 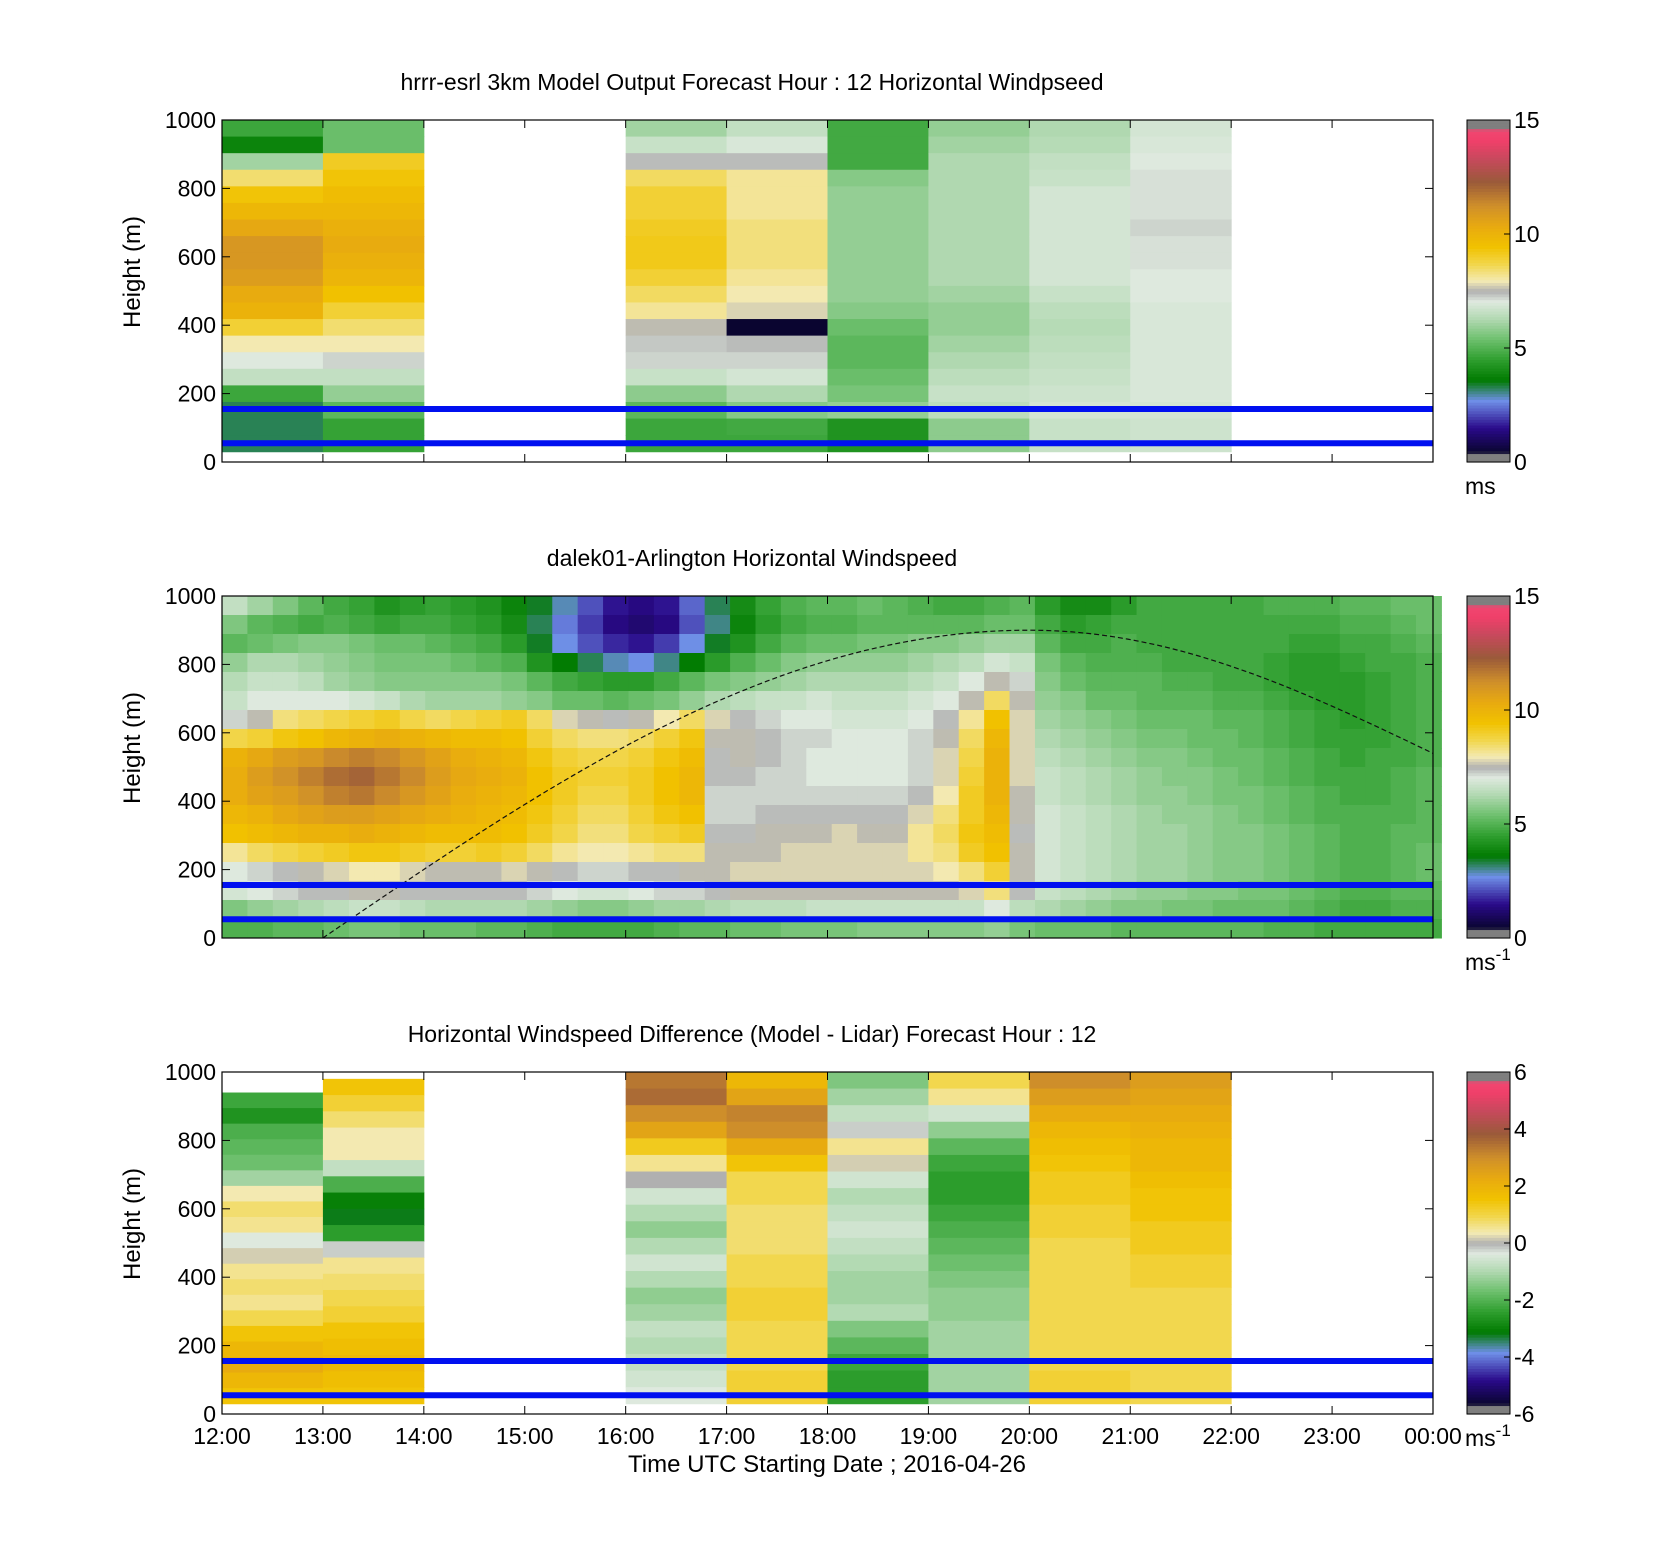 What do you see at coordinates (209, 938) in the screenshot?
I see `y-tick-label: 0` at bounding box center [209, 938].